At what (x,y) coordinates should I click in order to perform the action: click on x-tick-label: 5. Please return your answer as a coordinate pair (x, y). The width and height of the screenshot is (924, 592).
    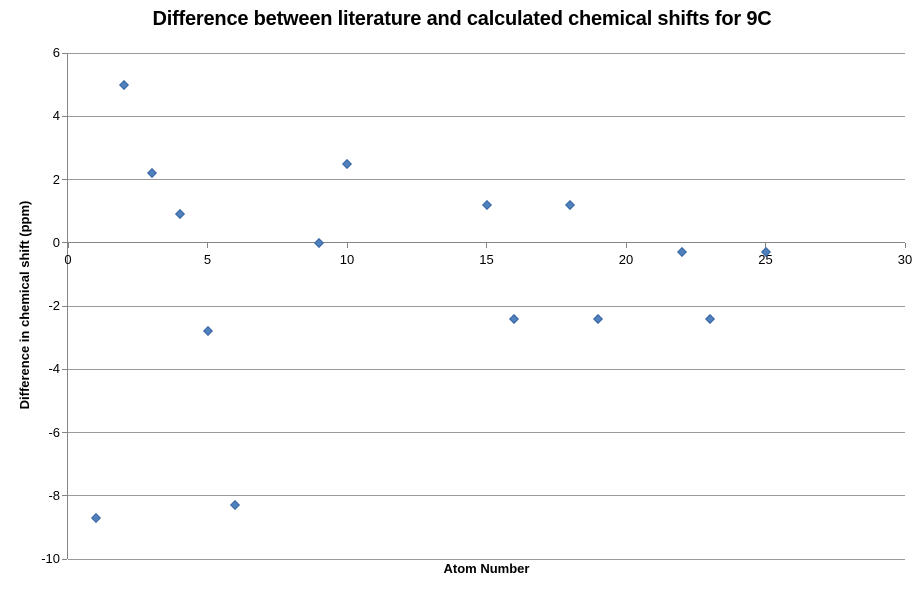
    Looking at the image, I should click on (207, 259).